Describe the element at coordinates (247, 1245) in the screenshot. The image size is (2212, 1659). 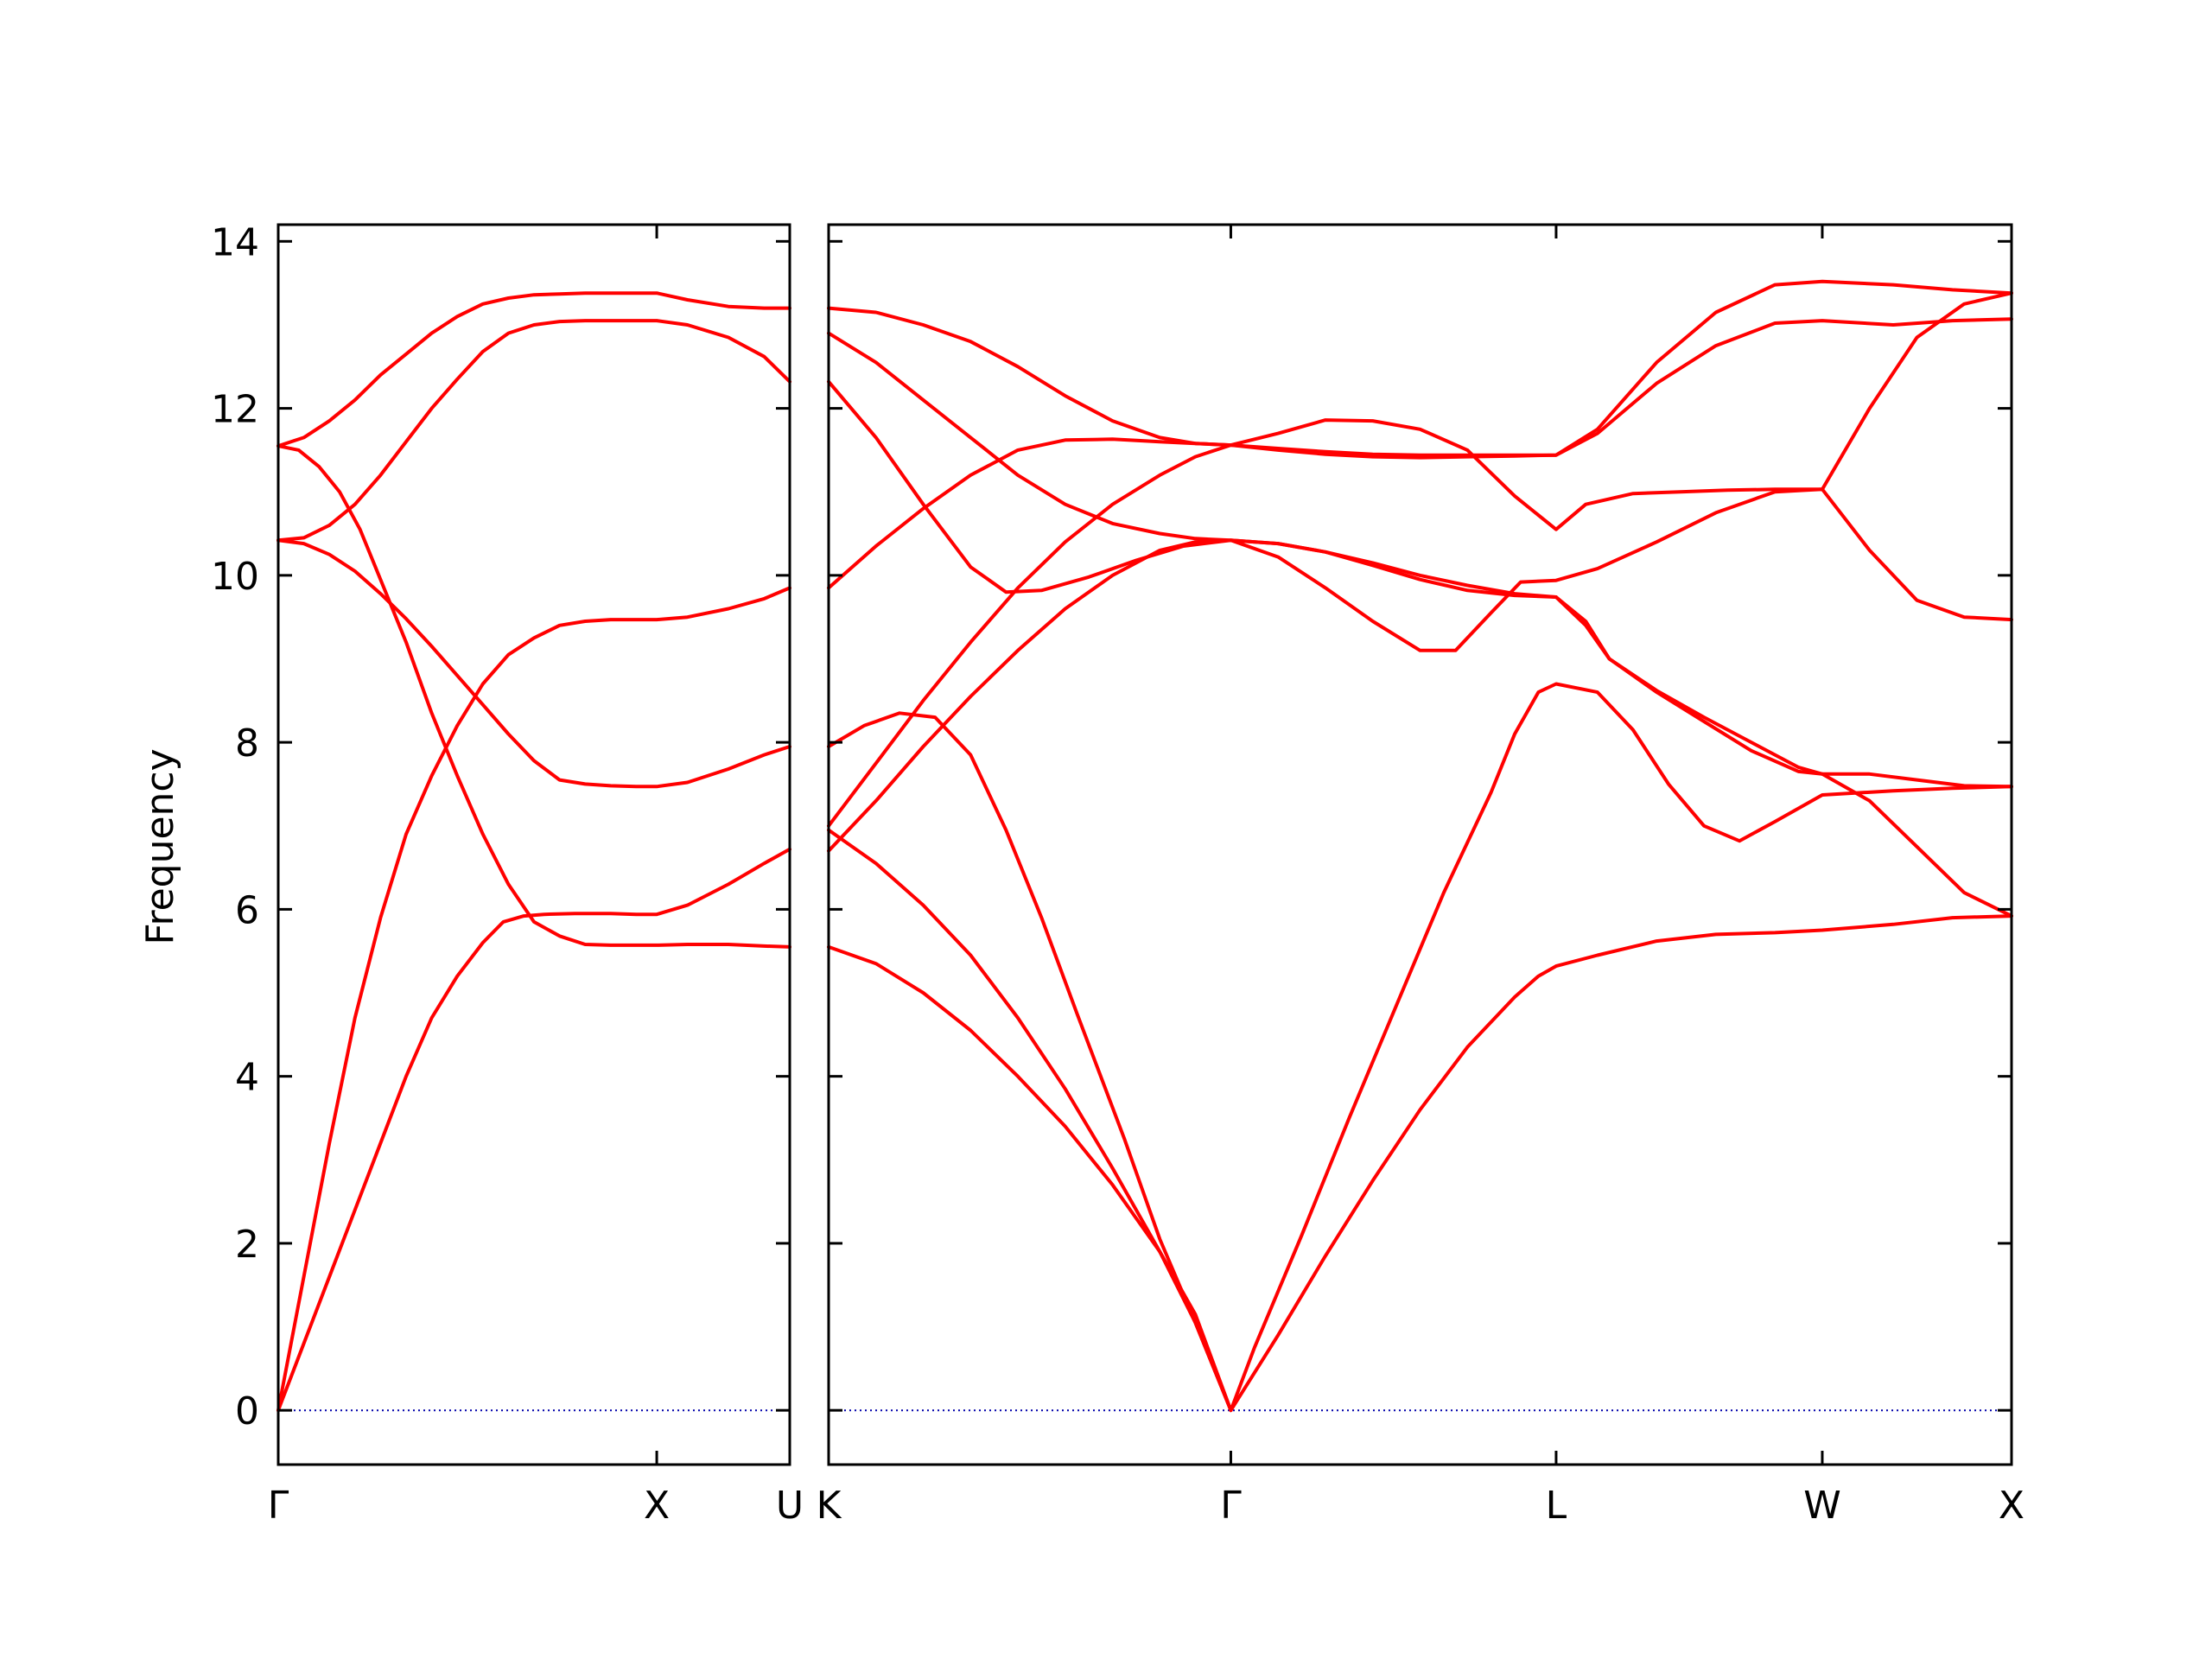
I see `y-tick-label: 2` at that location.